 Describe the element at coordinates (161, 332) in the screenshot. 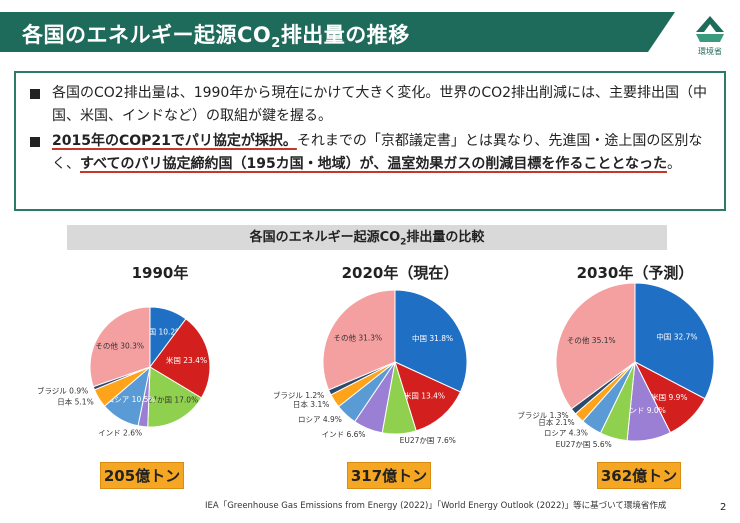

I see `slice-label-china: 中国 10.2%` at that location.